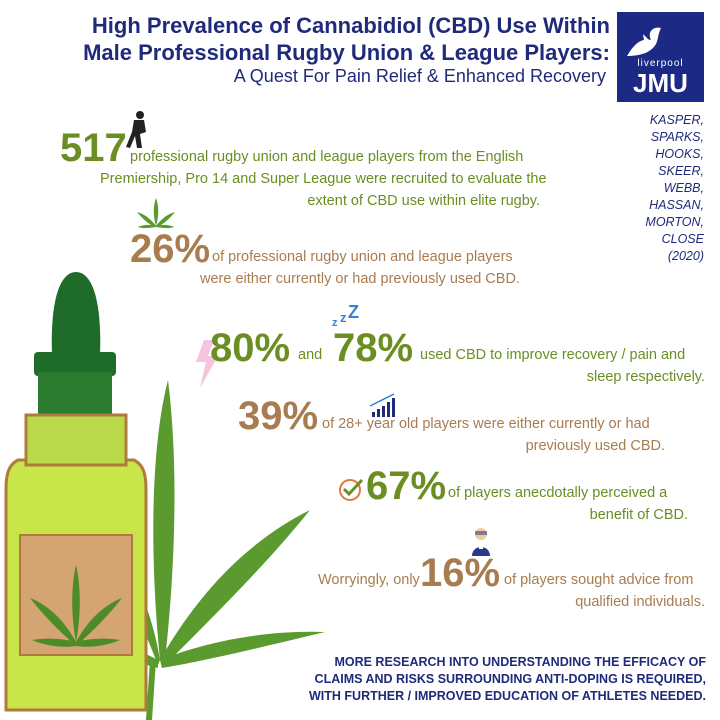  What do you see at coordinates (660, 57) in the screenshot?
I see `ljmu-logo: liverpool JMU` at bounding box center [660, 57].